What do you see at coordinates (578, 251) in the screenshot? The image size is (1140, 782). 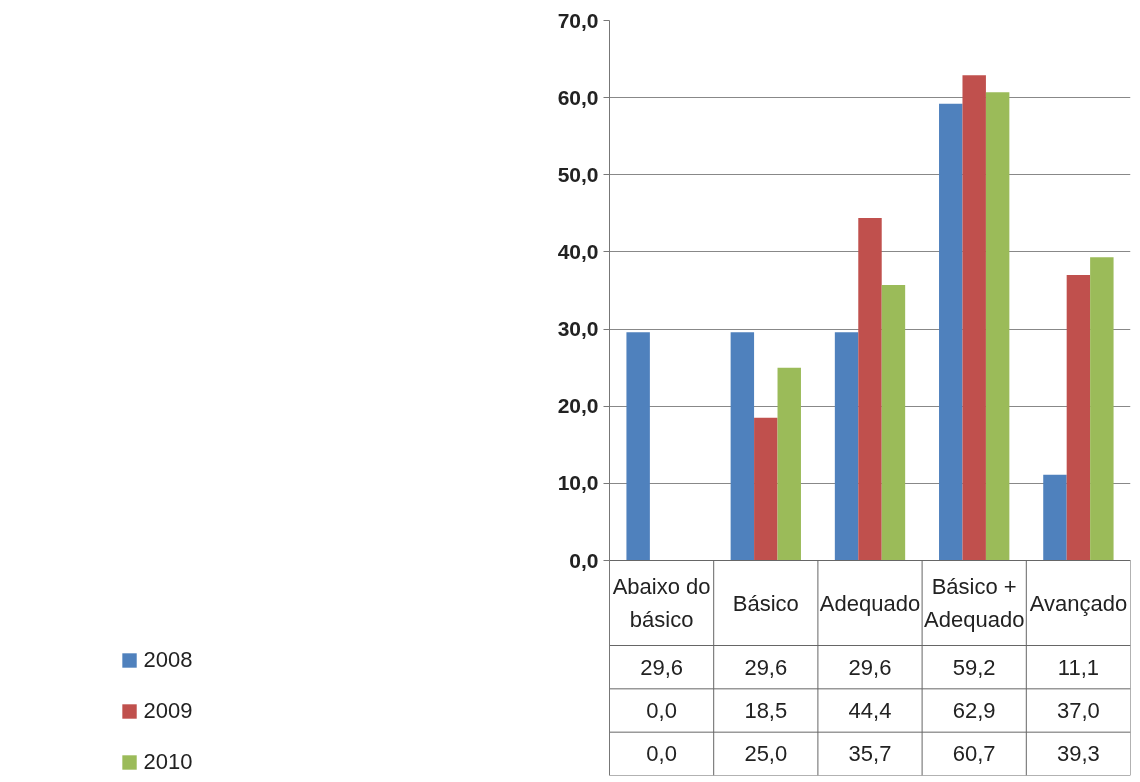 I see `y-tick-label: 40,0` at bounding box center [578, 251].